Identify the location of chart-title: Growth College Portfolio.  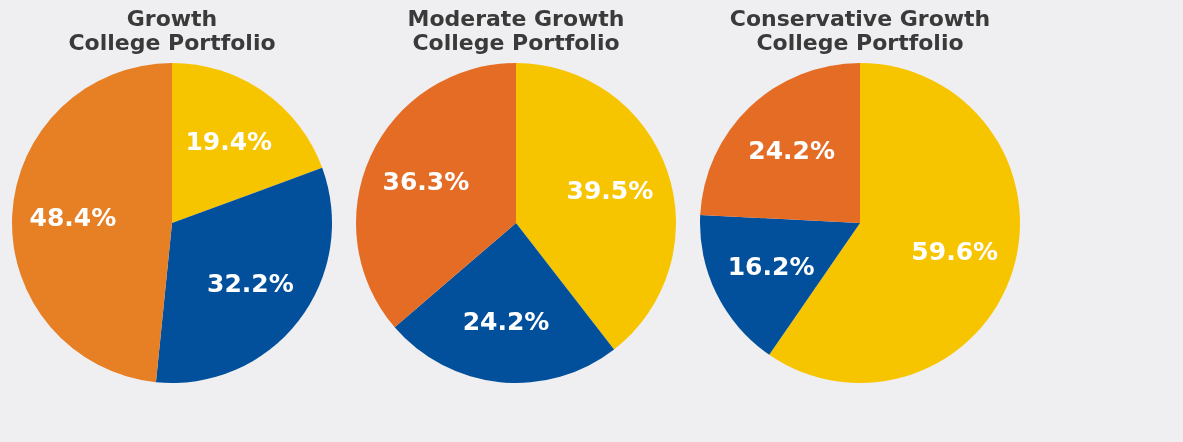
(172, 30).